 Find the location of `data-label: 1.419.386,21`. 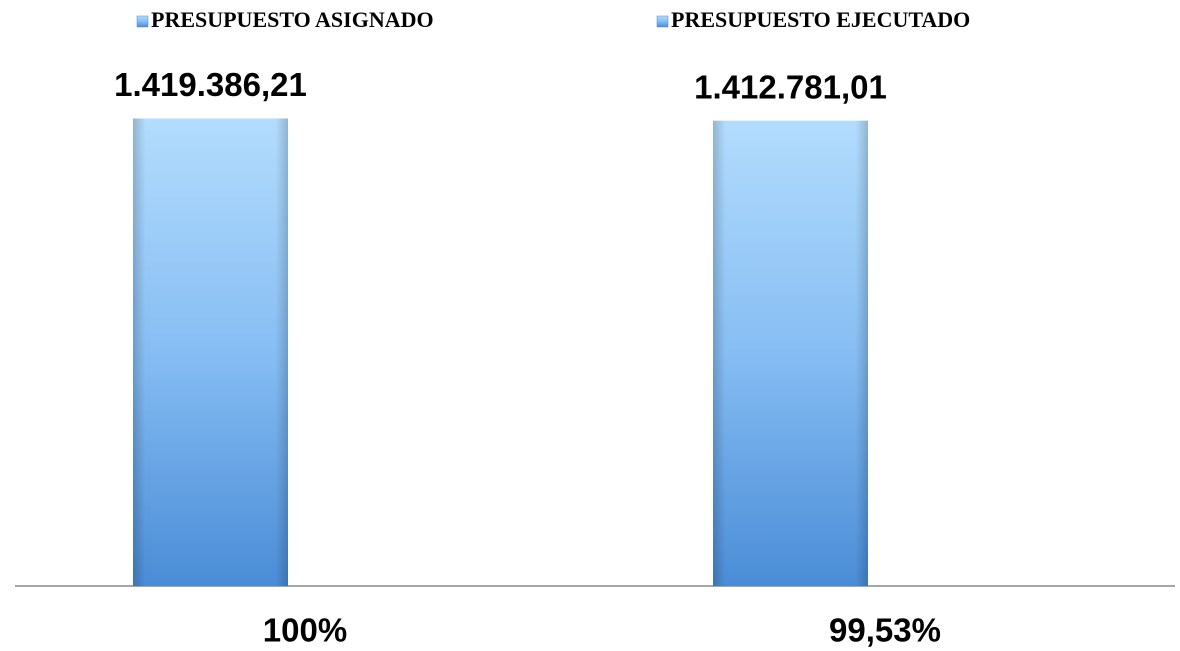

data-label: 1.419.386,21 is located at coordinates (210, 84).